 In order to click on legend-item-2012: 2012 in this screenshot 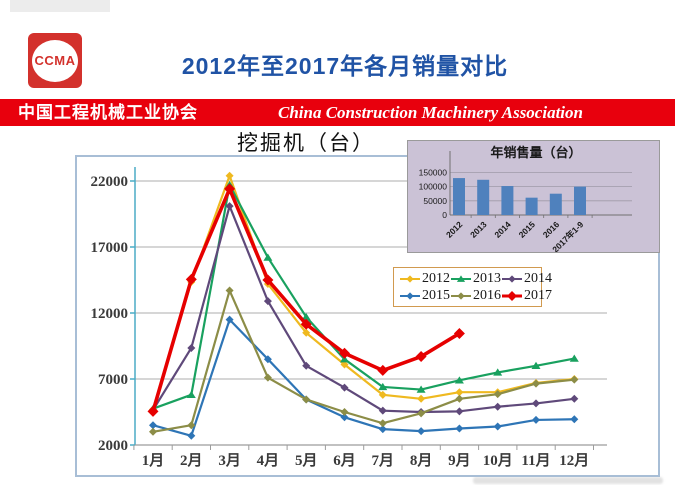, I will do `click(424, 279)`.